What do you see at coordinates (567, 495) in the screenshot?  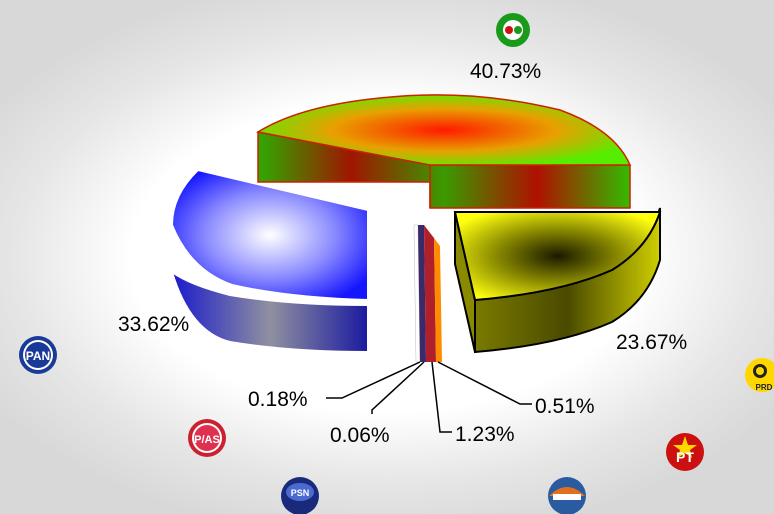 I see `nueva-alianza-logo-icon` at bounding box center [567, 495].